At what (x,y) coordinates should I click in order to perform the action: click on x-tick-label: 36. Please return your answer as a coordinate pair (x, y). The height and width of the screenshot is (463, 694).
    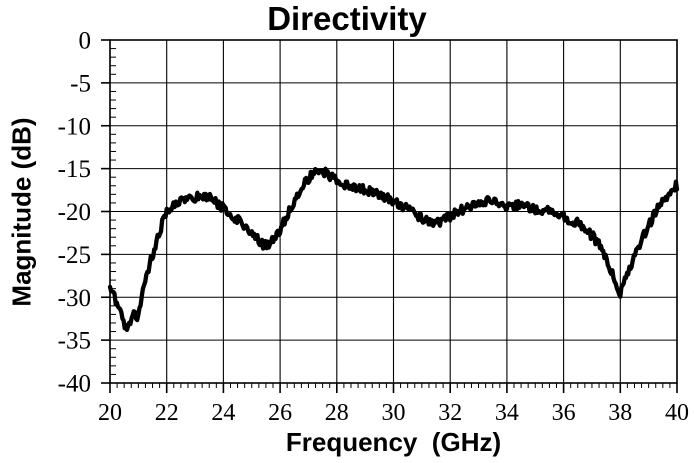
    Looking at the image, I should click on (564, 413).